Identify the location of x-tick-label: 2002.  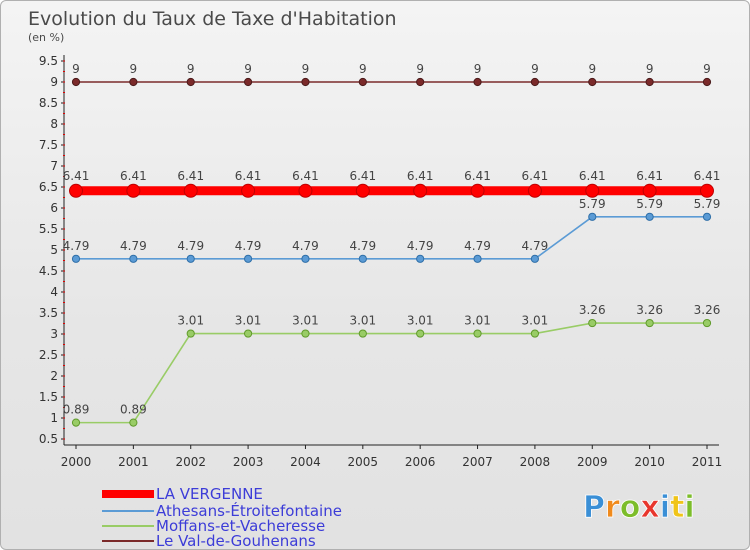
(190, 462).